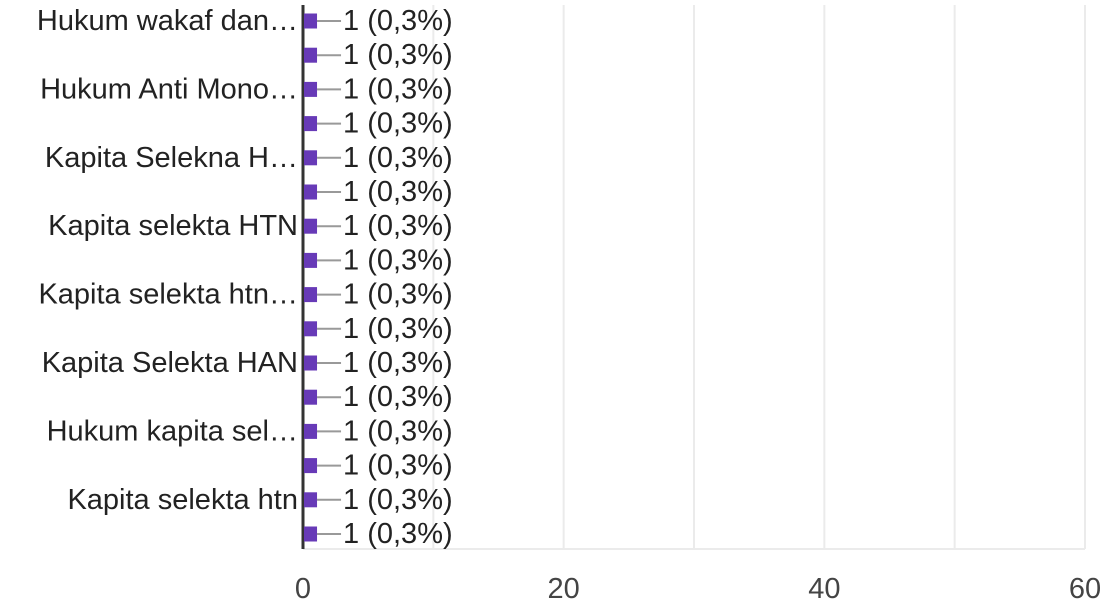  What do you see at coordinates (398, 89) in the screenshot?
I see `data-label-2: 1 (0,3%)` at bounding box center [398, 89].